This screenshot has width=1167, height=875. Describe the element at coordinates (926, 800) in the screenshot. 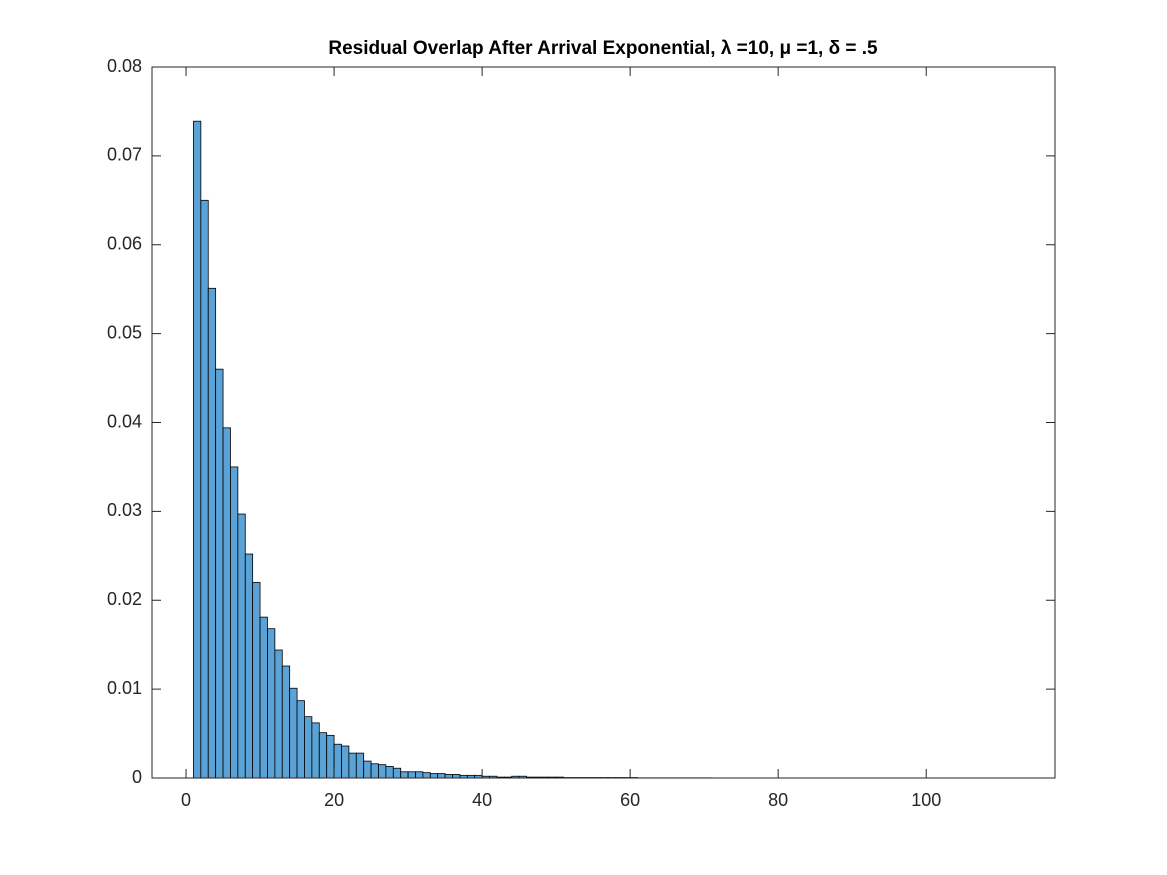

I see `x-tick-label: 100` at that location.